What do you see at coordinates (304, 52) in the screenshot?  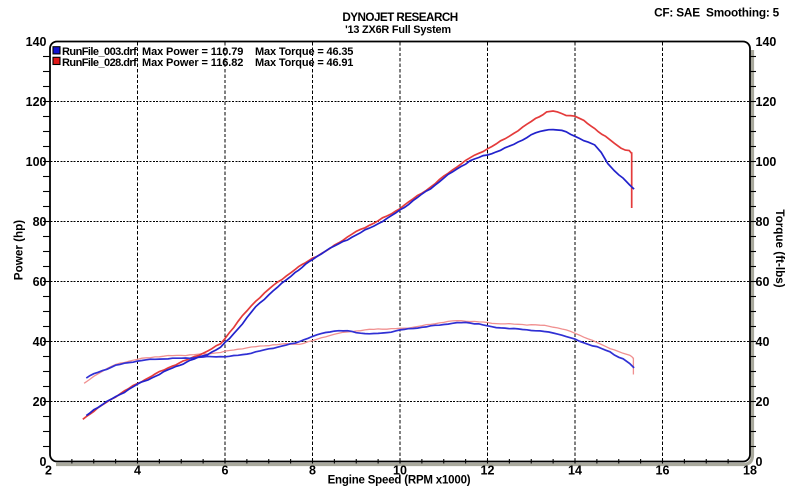 I see `svg-text: Max Torque = 46.35` at bounding box center [304, 52].